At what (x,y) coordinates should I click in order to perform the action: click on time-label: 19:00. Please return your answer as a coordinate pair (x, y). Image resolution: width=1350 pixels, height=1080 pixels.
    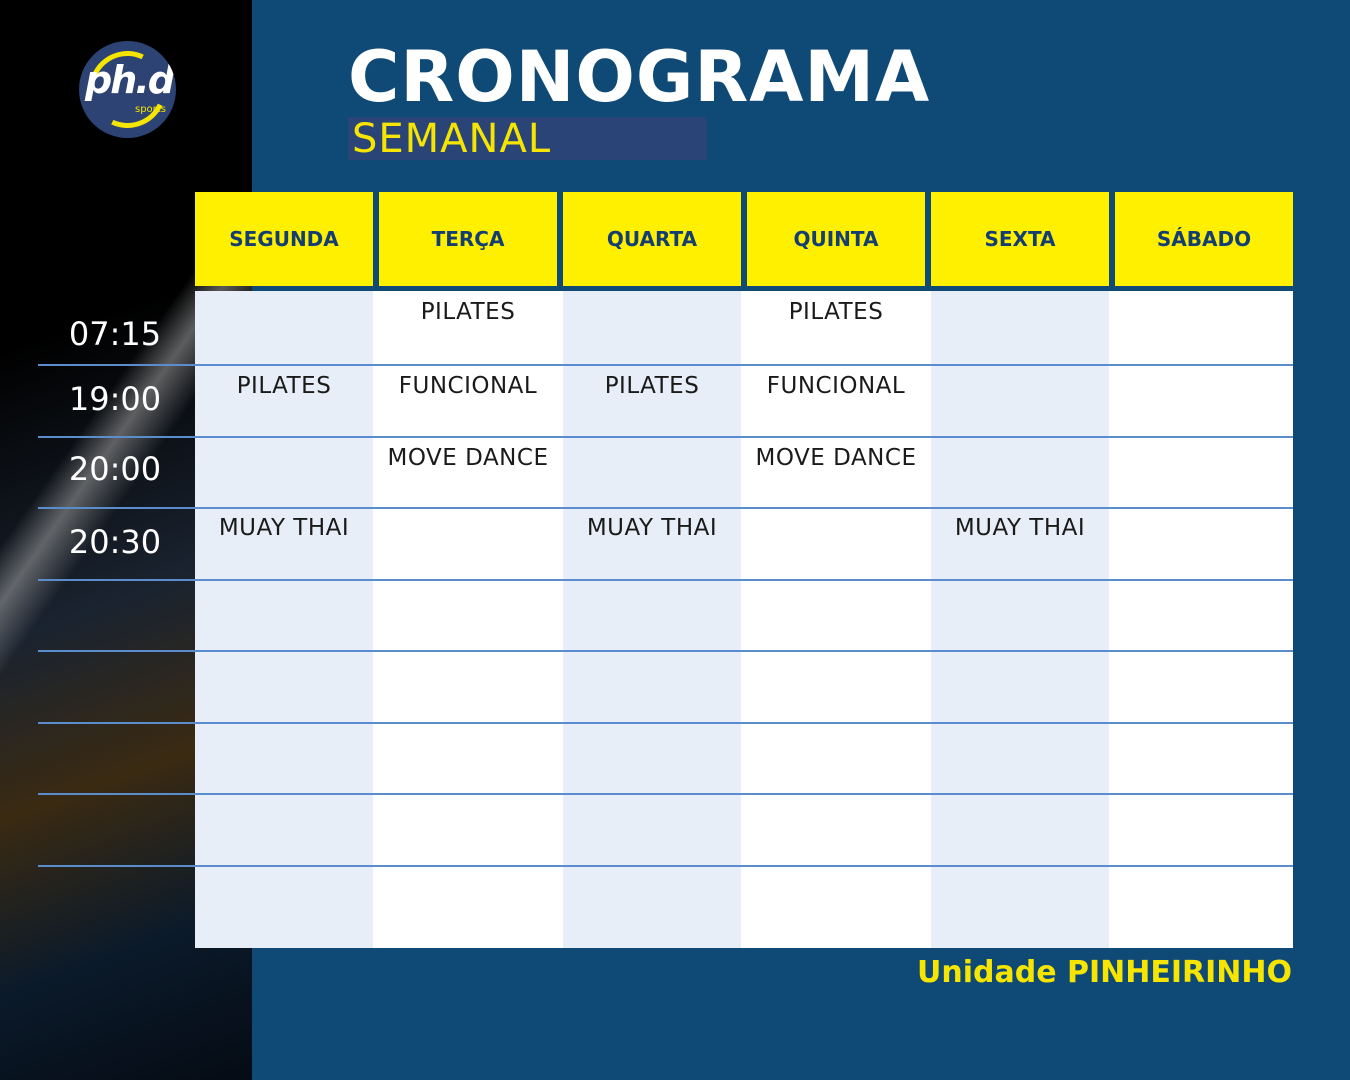
    Looking at the image, I should click on (115, 399).